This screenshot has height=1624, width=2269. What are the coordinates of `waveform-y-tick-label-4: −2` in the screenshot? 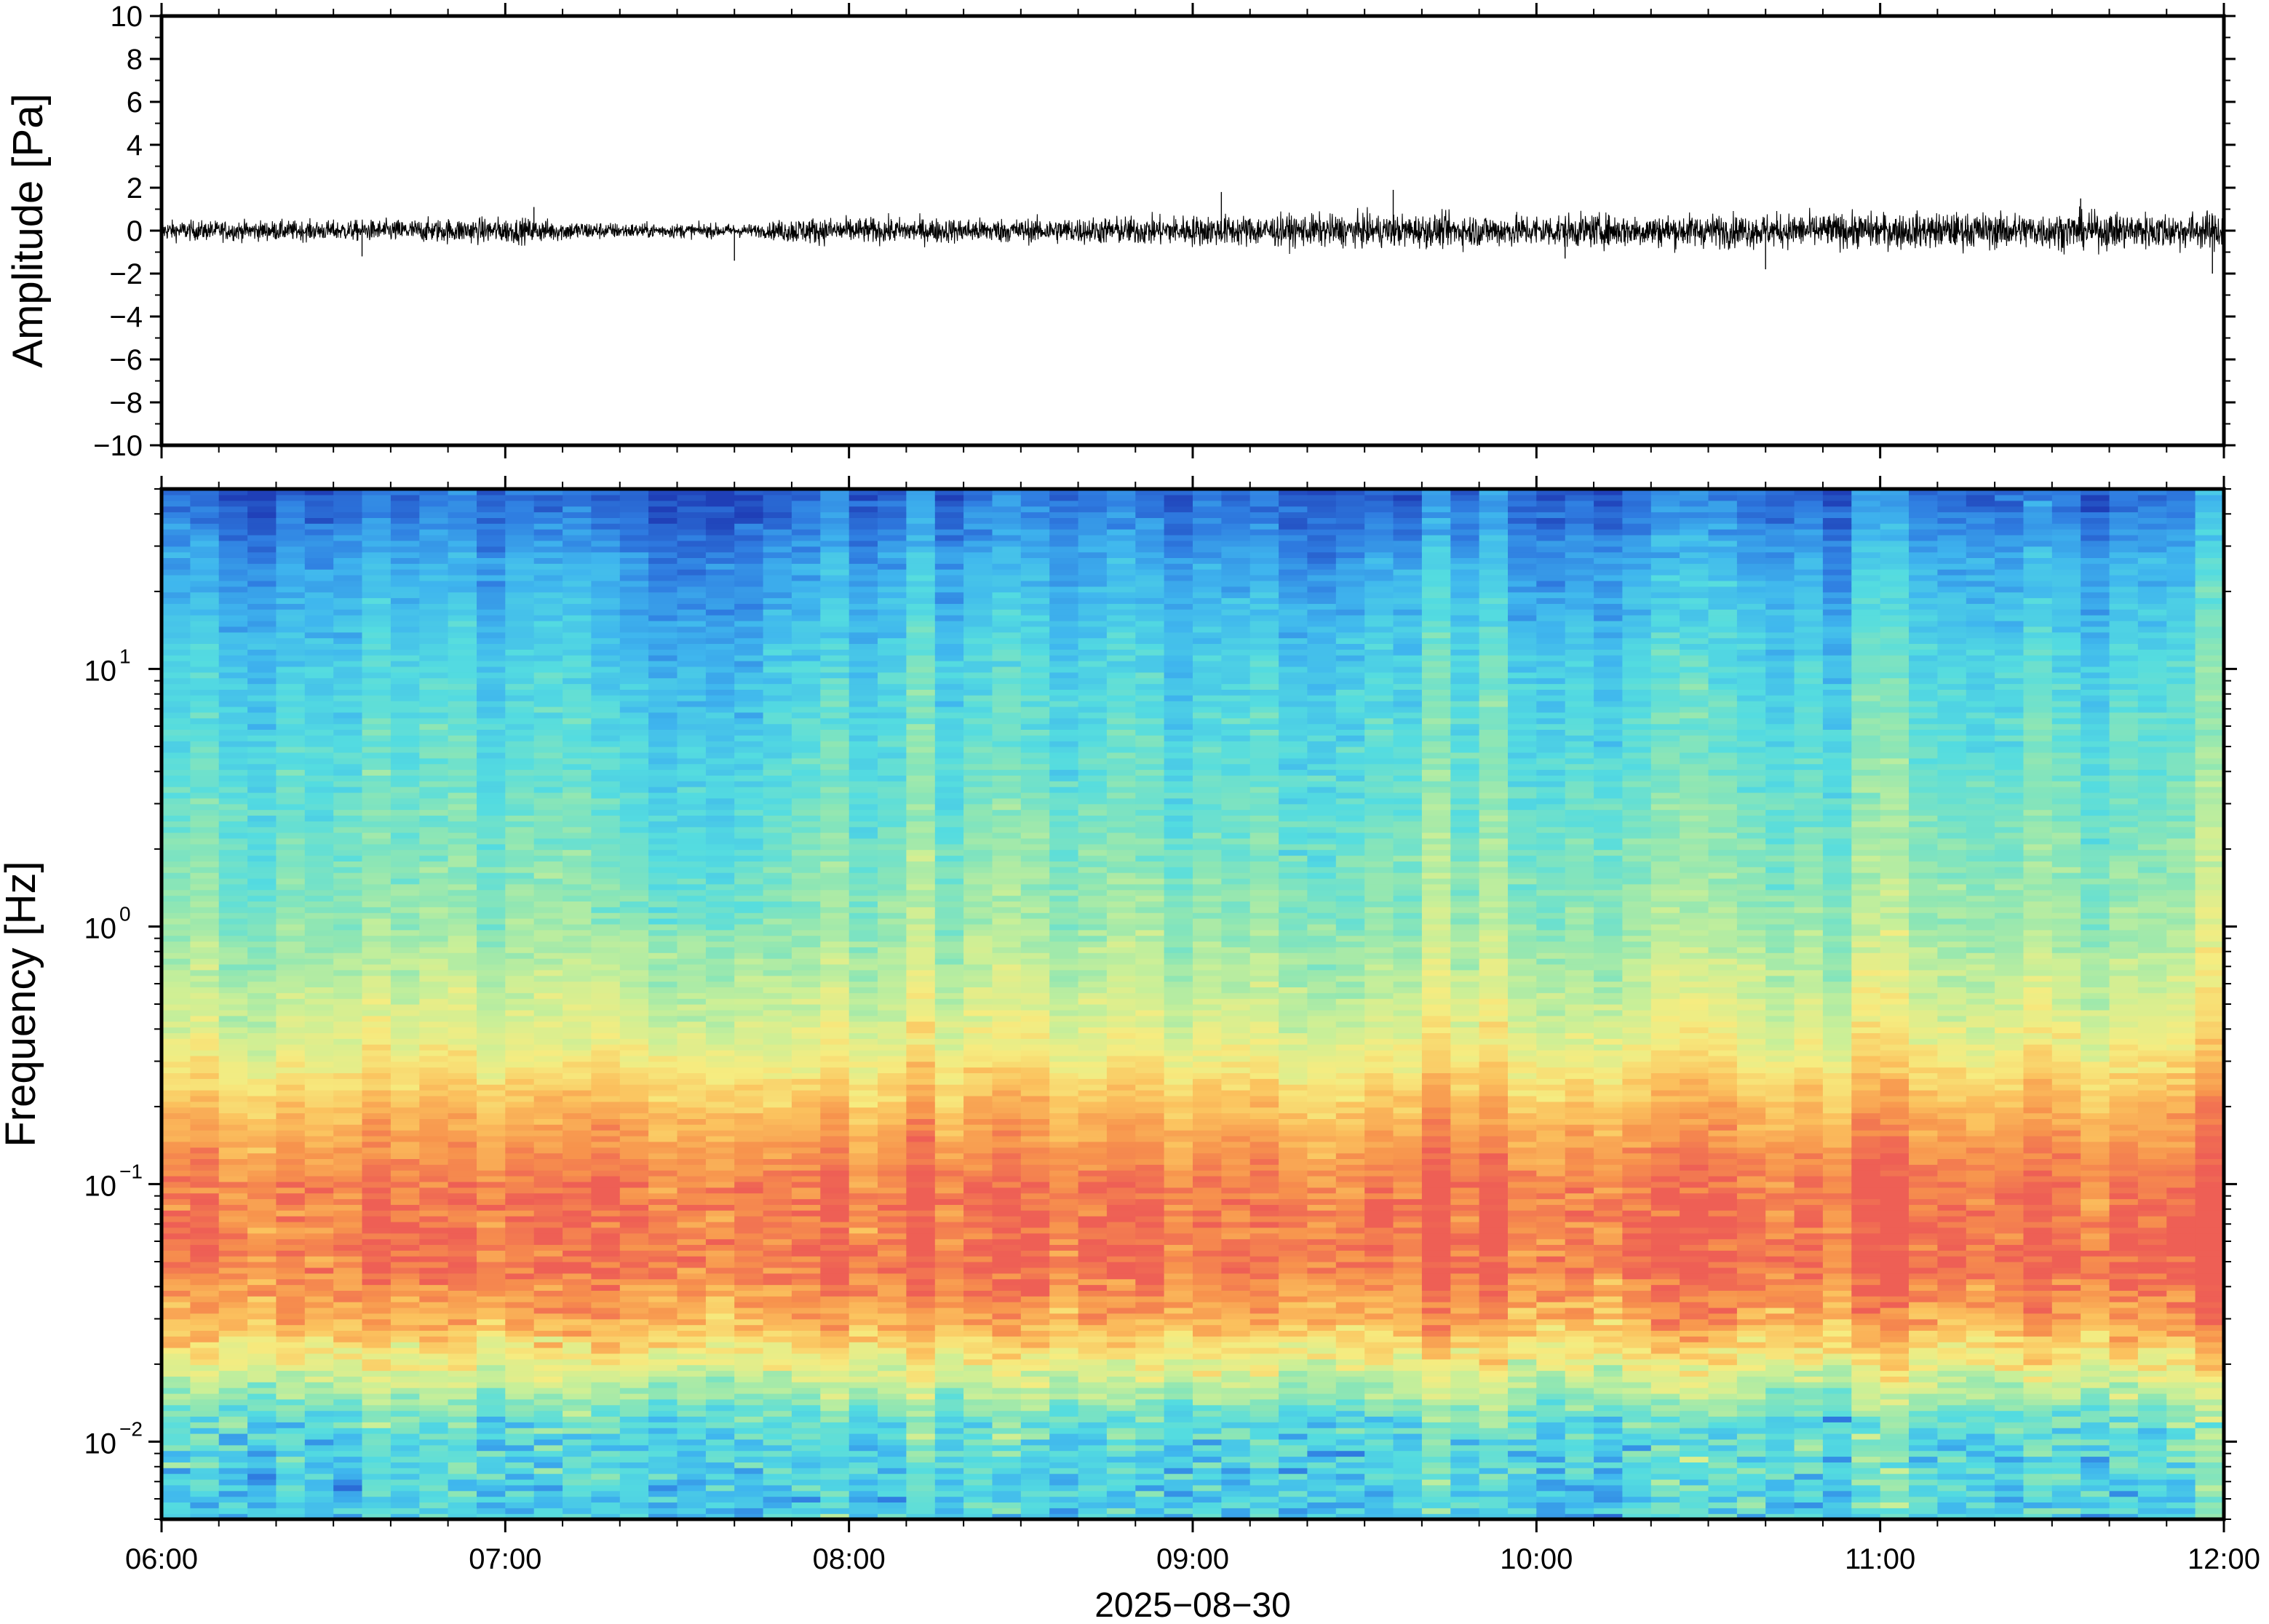 It's located at (126, 274).